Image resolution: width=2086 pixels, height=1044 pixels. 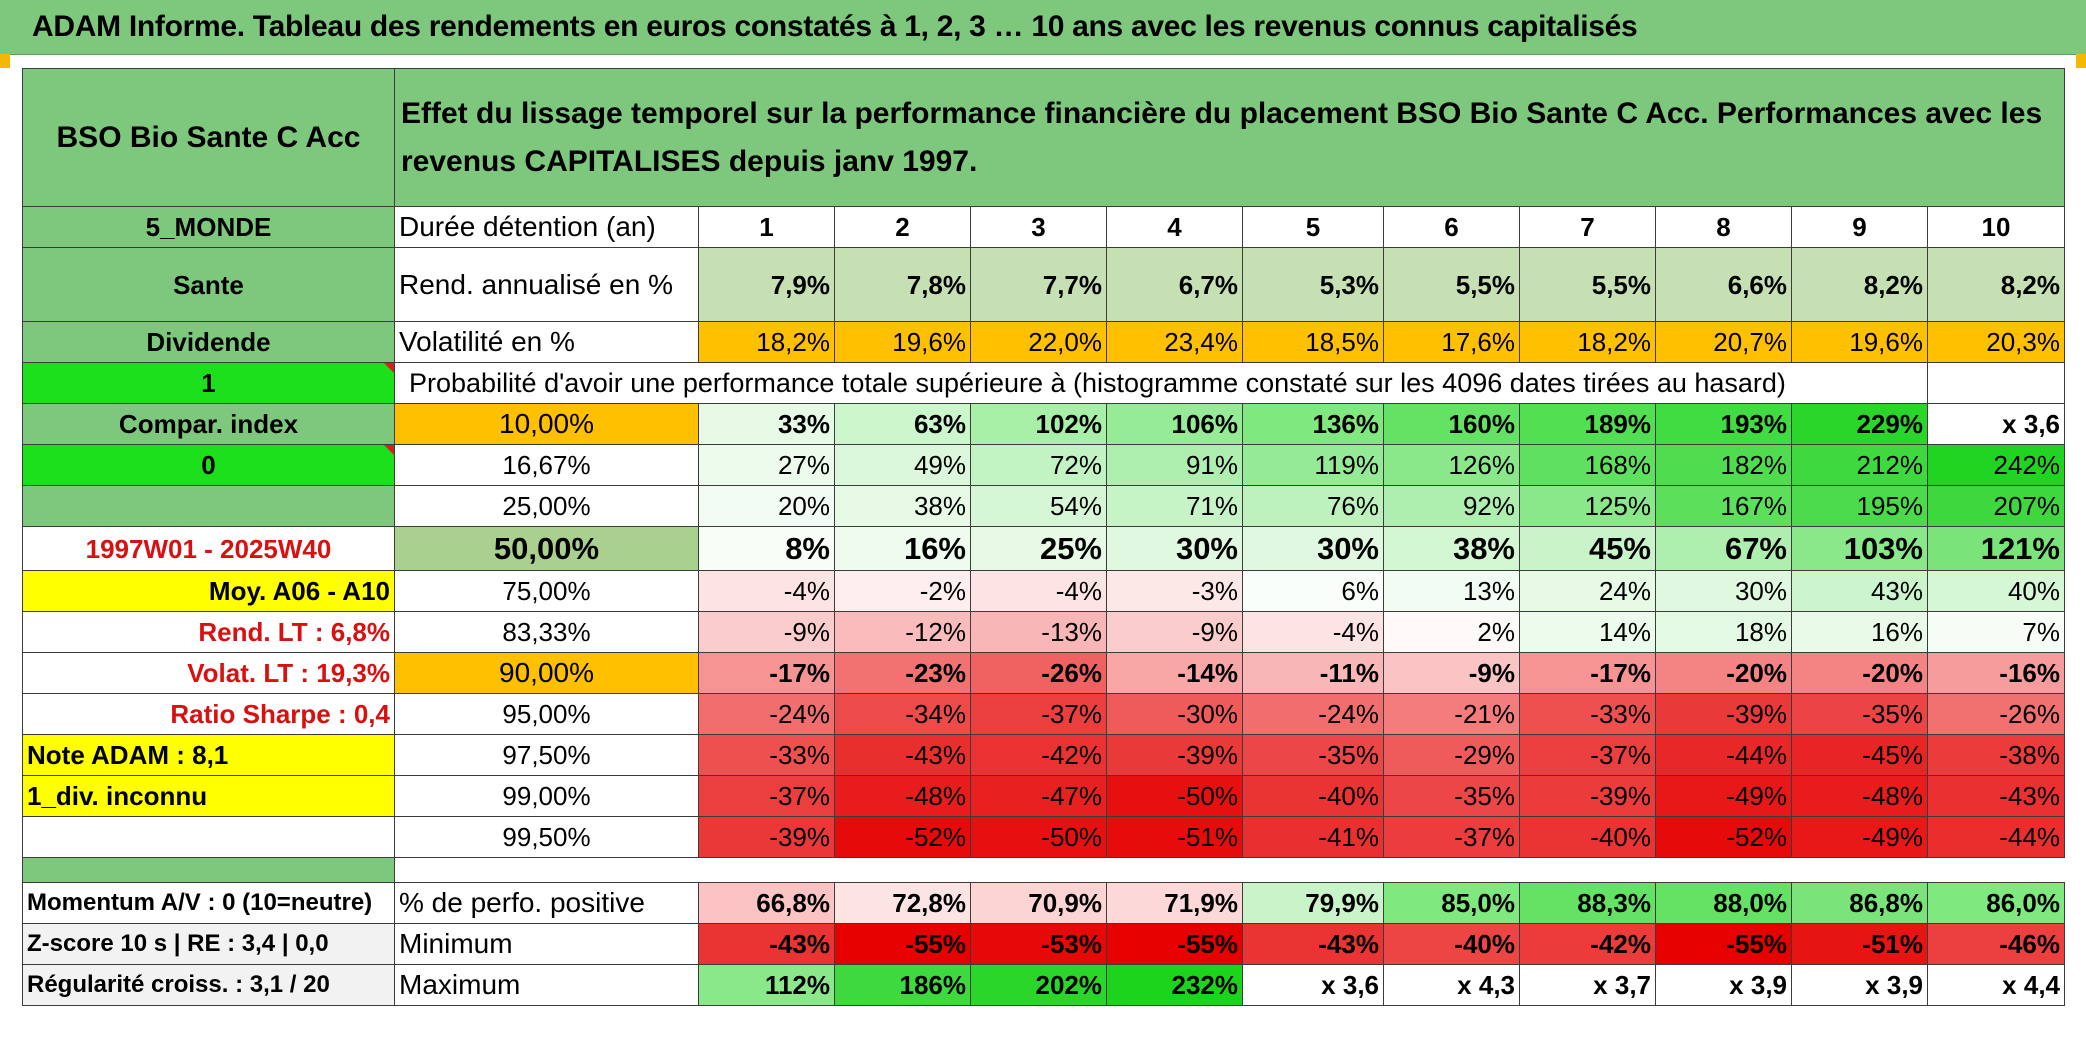 What do you see at coordinates (1451, 284) in the screenshot?
I see `rend-value: 5,5%` at bounding box center [1451, 284].